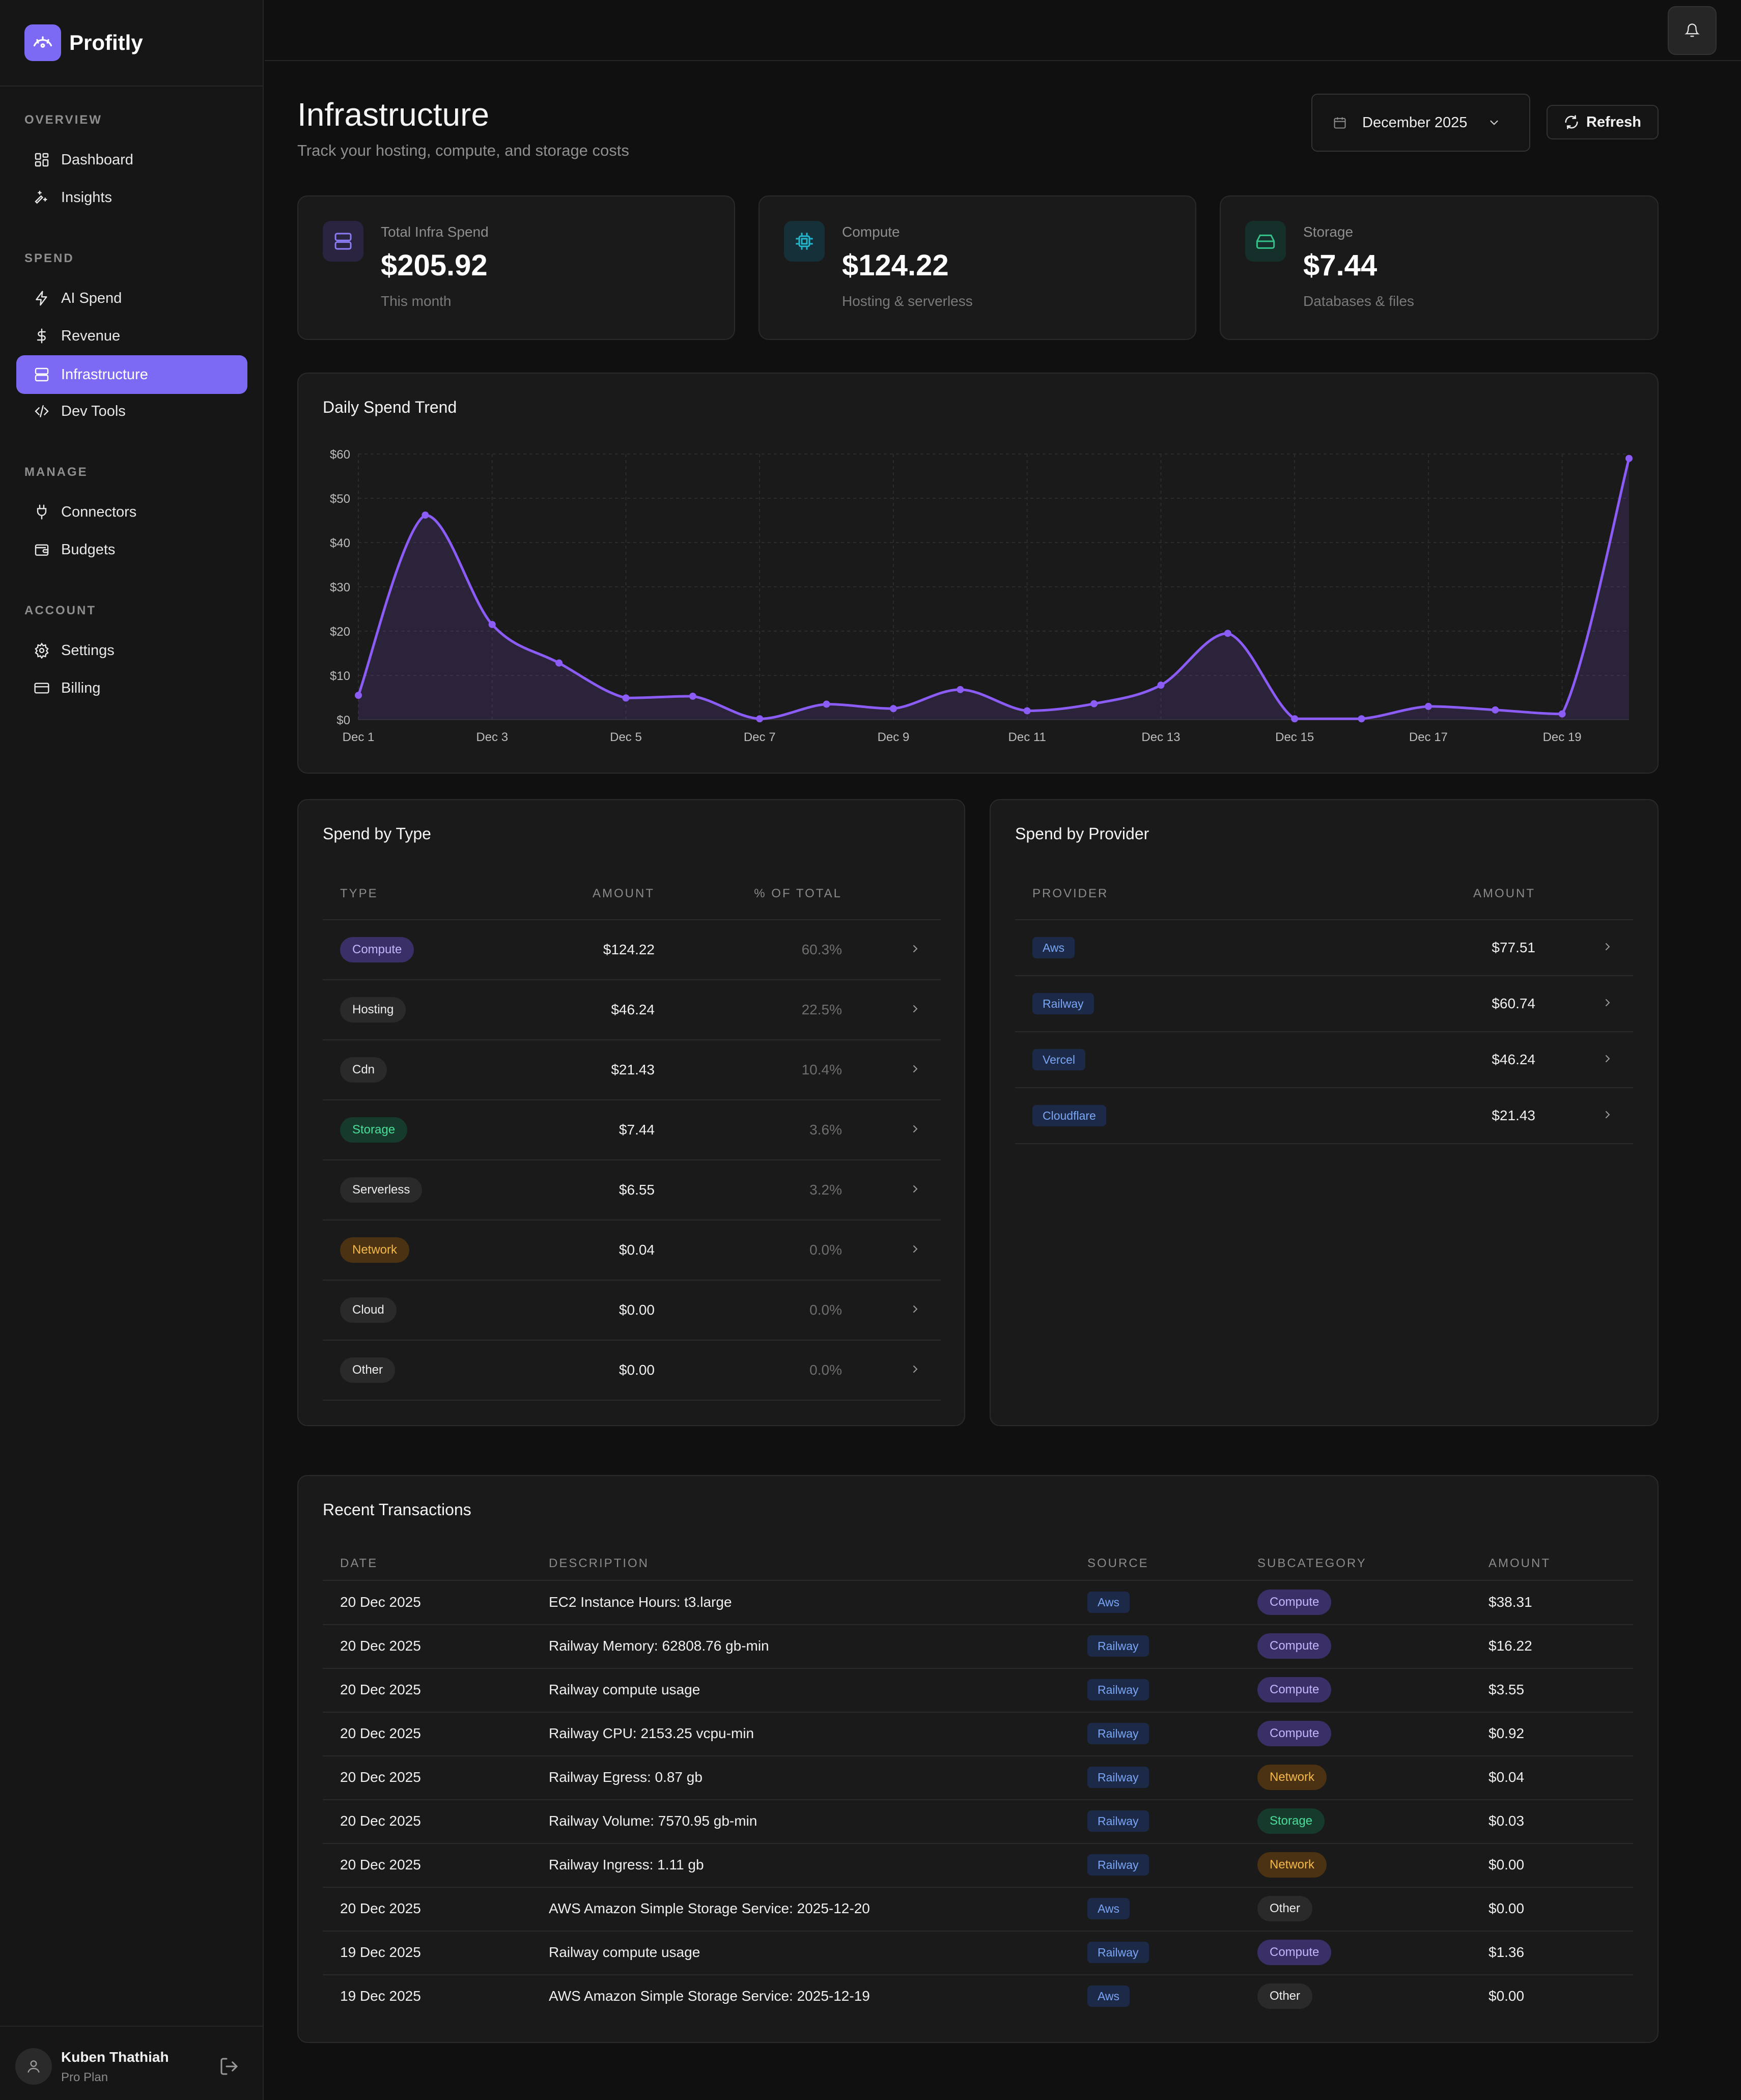 The width and height of the screenshot is (1741, 2100). Describe the element at coordinates (651, 1733) in the screenshot. I see `description-cell: Railway CPU: 2153.25 vcpu-min` at that location.